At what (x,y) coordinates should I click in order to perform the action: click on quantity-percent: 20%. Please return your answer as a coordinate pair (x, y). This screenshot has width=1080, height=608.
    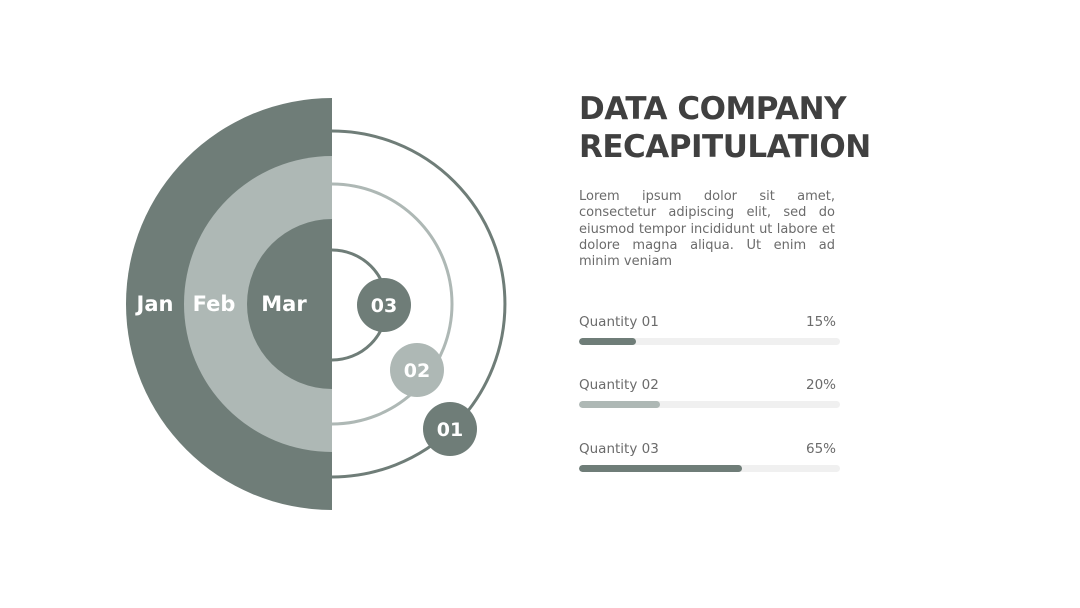
    Looking at the image, I should click on (820, 385).